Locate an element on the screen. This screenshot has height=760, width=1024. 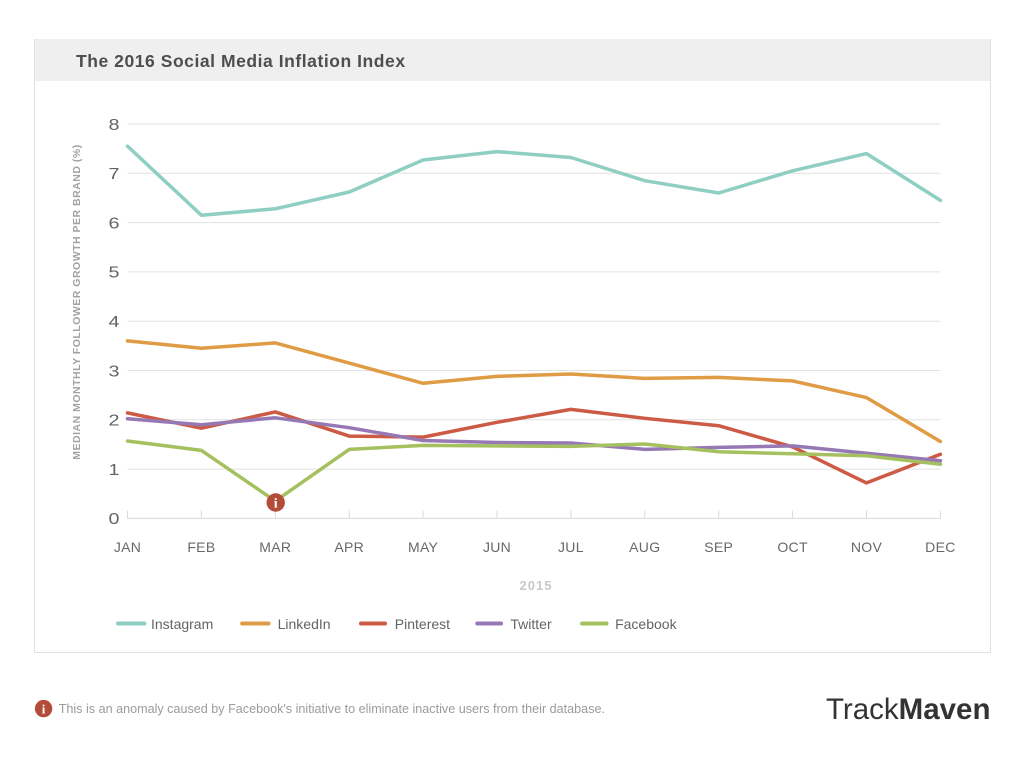
svg-text: 4 is located at coordinates (114, 322).